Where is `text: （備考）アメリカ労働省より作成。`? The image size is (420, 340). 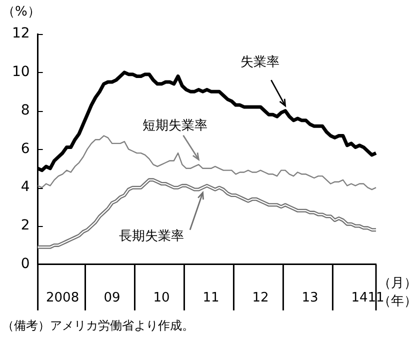 text: （備考）アメリカ労働省より作成。 is located at coordinates (98, 325).